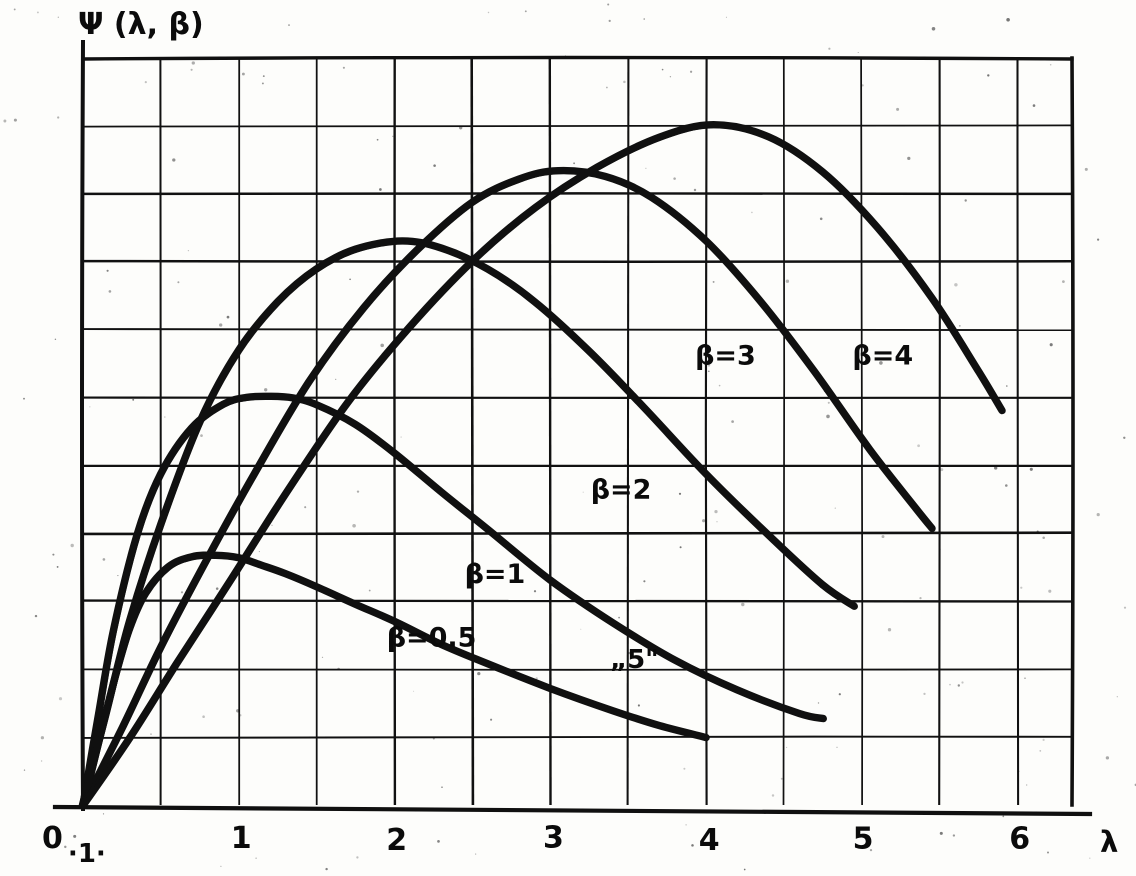  What do you see at coordinates (630, 839) in the screenshot?
I see `x-tick-labels: 1 2 3 4 5 6` at bounding box center [630, 839].